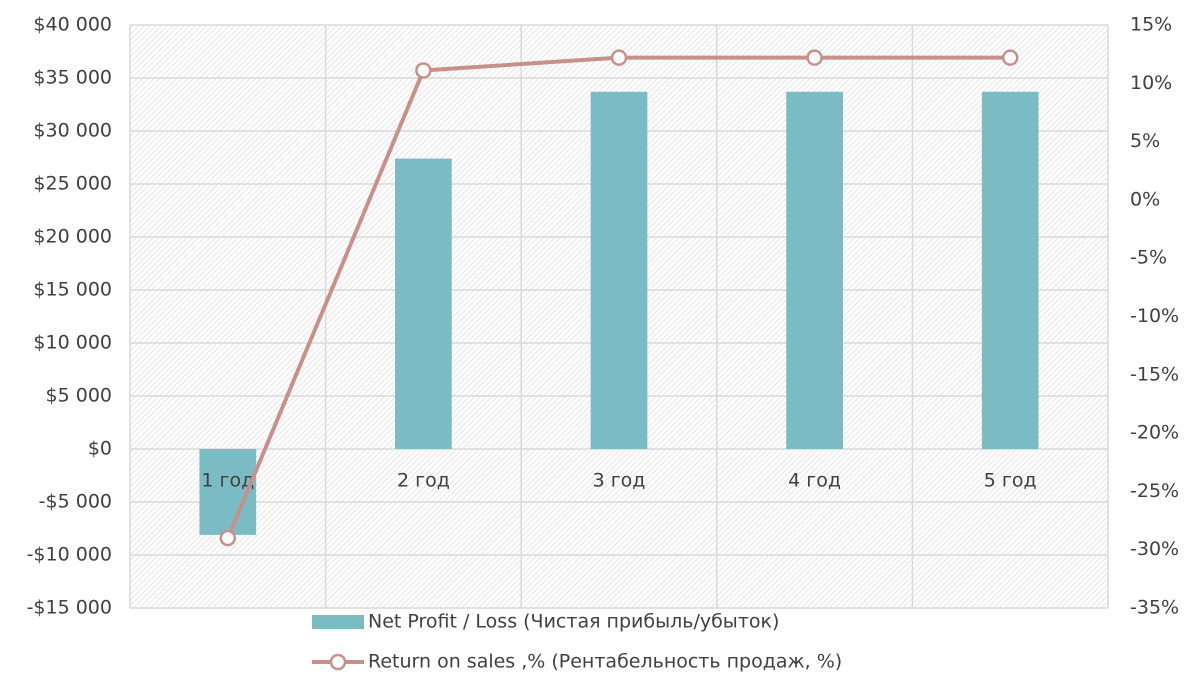 The height and width of the screenshot is (682, 1202). What do you see at coordinates (1010, 481) in the screenshot?
I see `x-tick-label: 5 год` at bounding box center [1010, 481].